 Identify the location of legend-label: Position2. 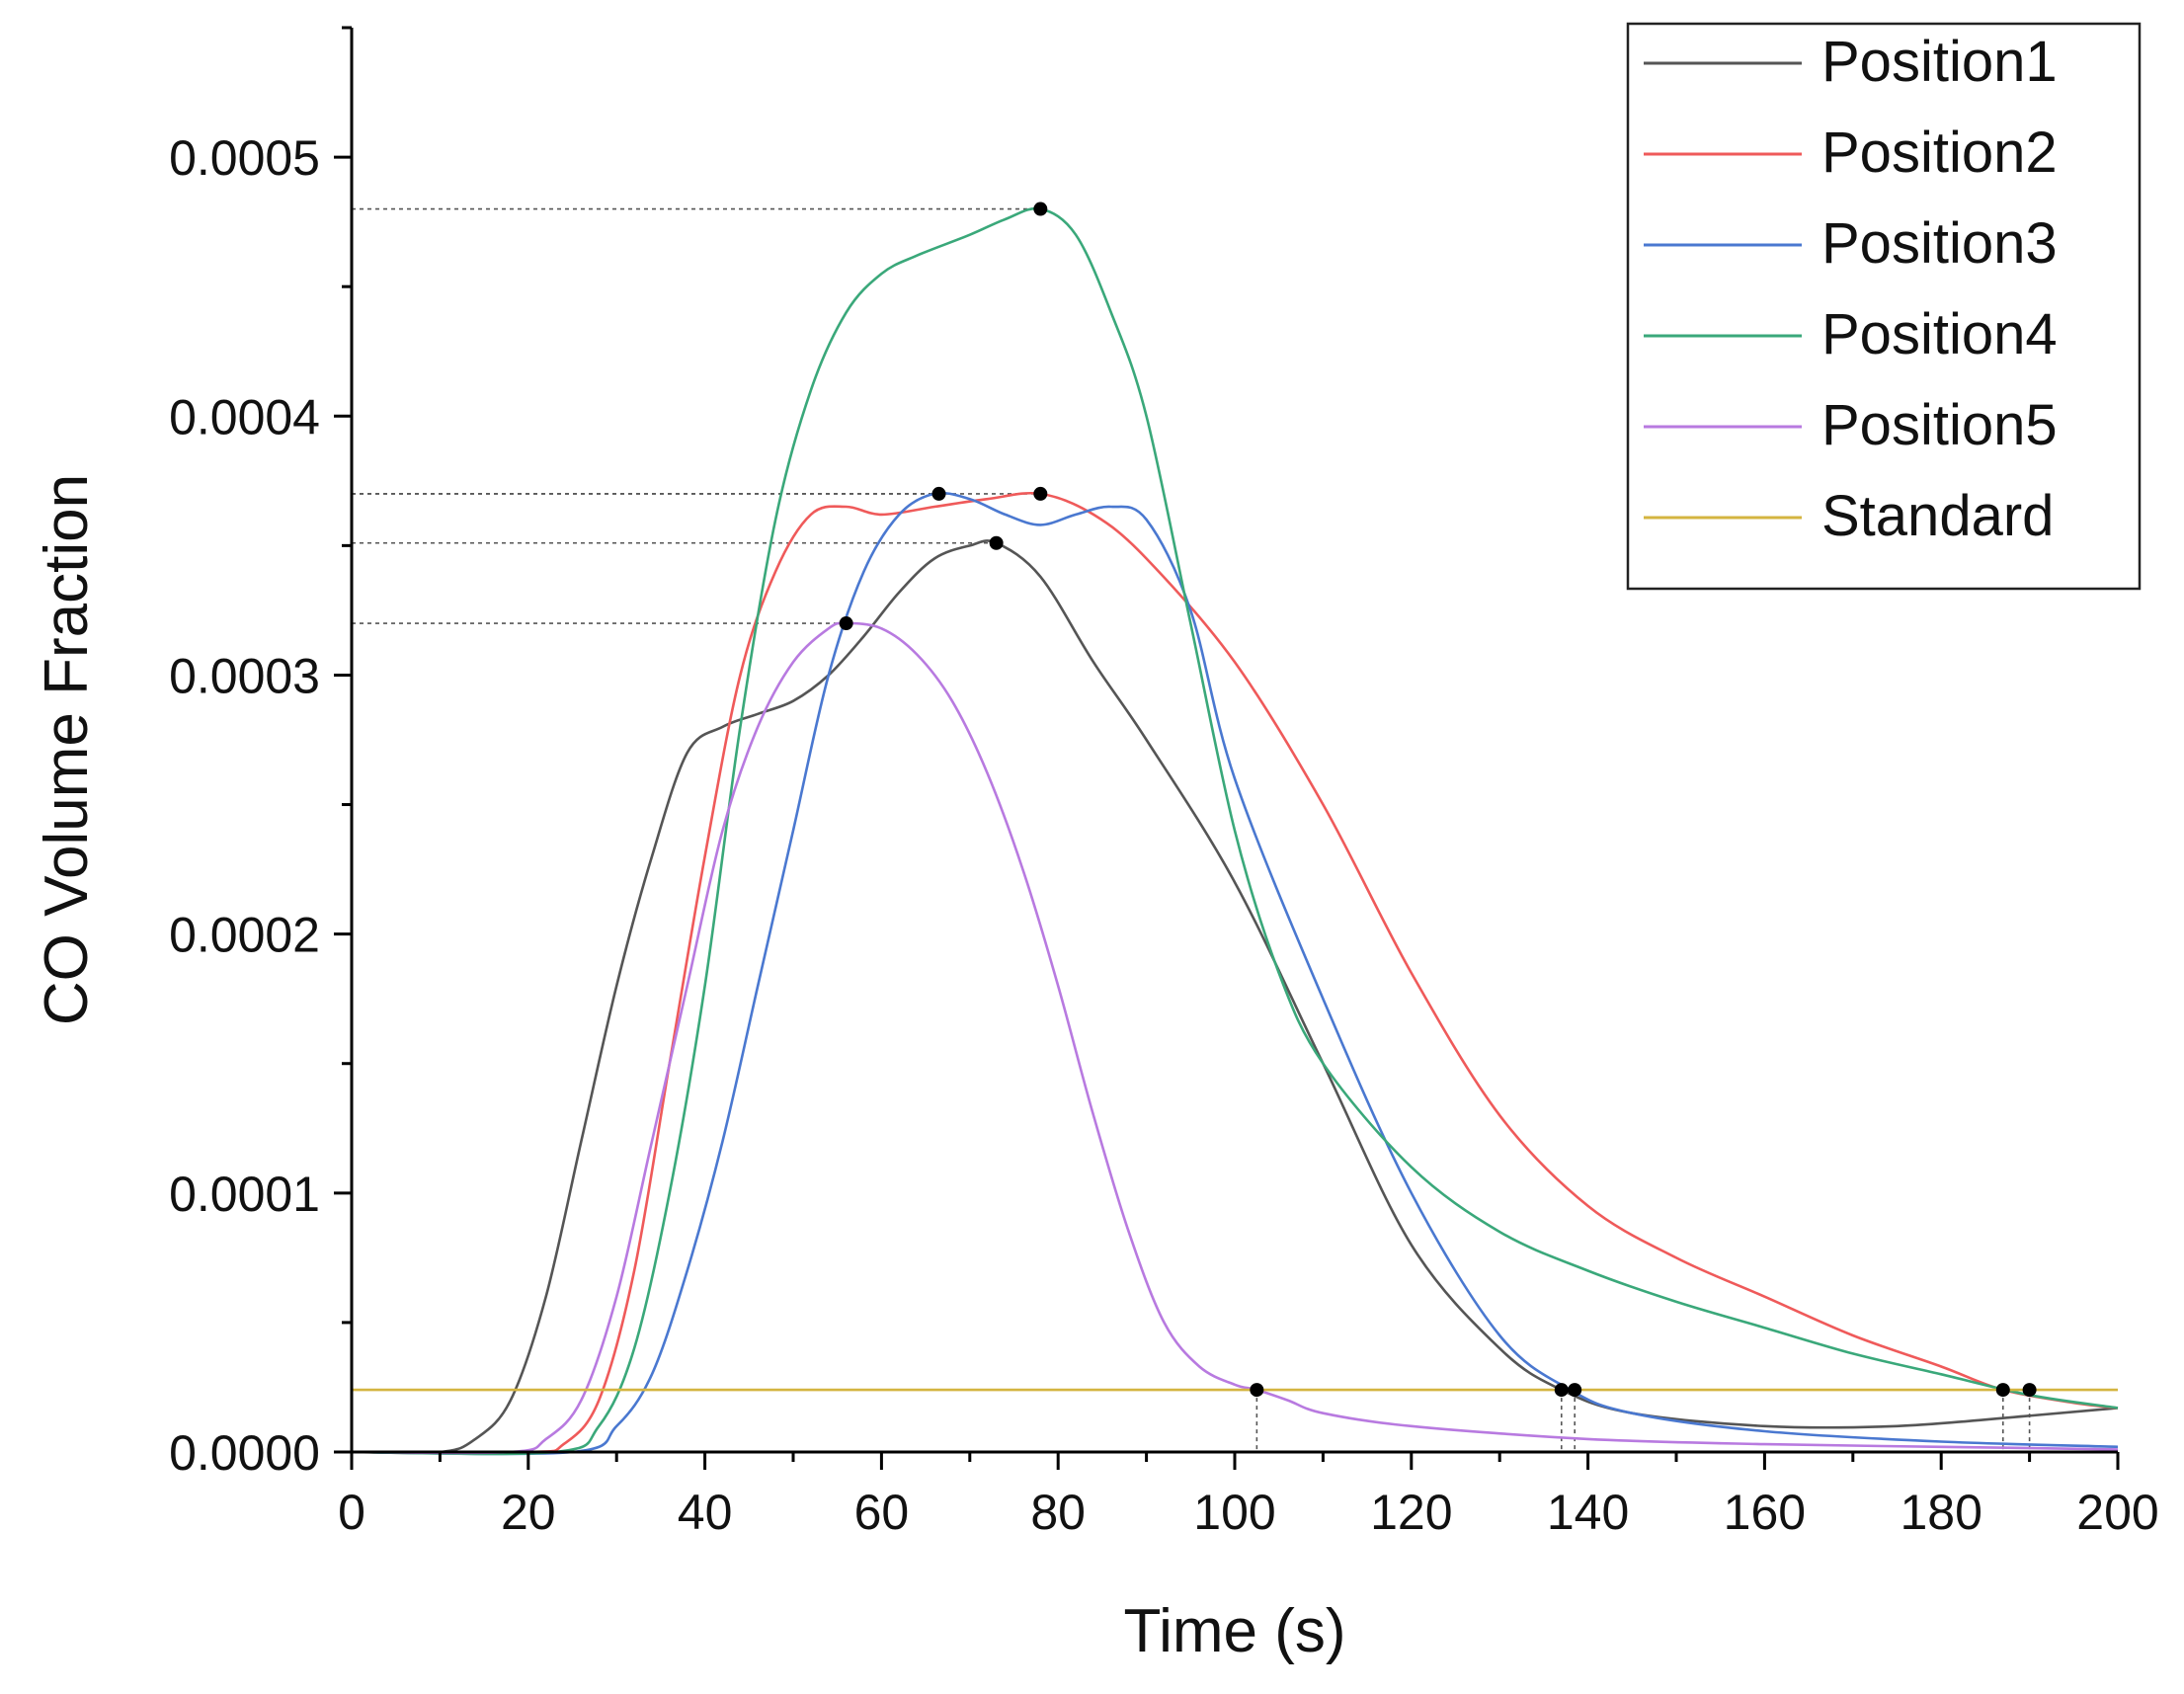
(1939, 153).